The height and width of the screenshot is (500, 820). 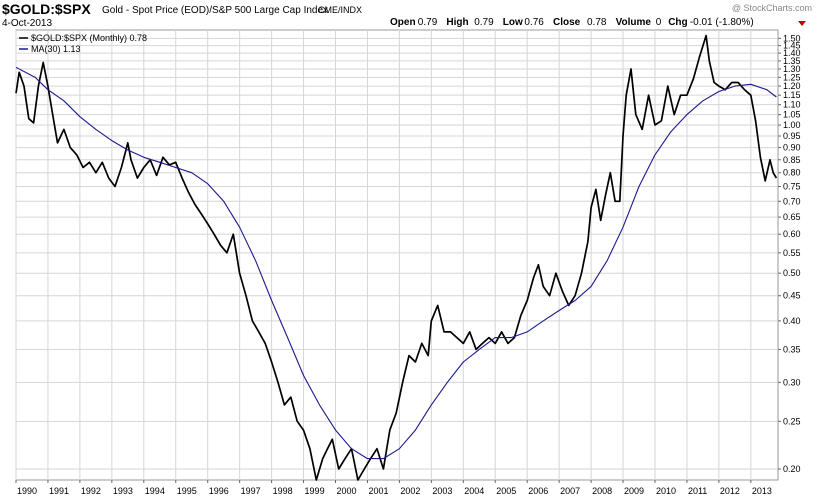 What do you see at coordinates (123, 491) in the screenshot?
I see `x-tick-label: 1993` at bounding box center [123, 491].